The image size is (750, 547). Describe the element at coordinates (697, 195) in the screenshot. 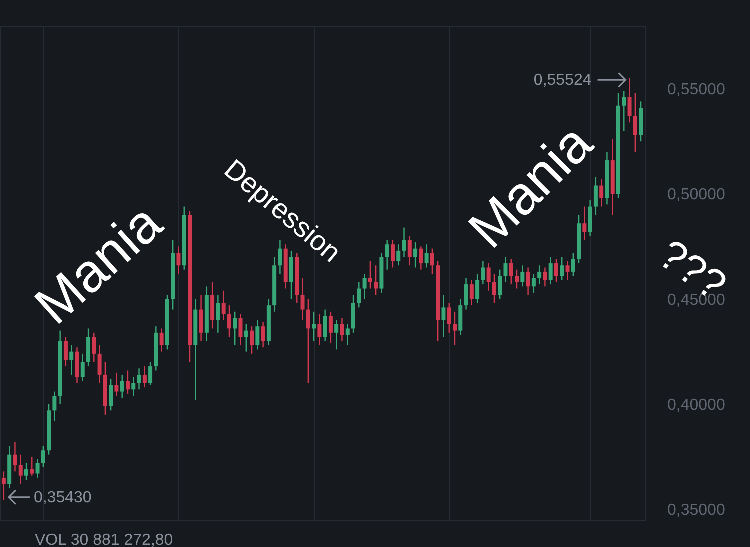

I see `y-tick-label: 0,50000` at that location.